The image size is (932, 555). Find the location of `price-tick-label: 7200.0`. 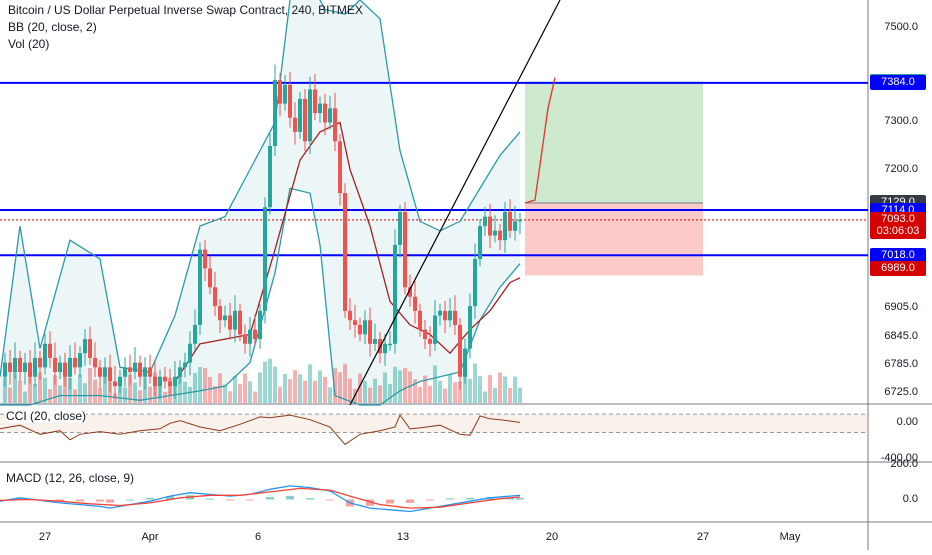

price-tick-label: 7200.0 is located at coordinates (901, 168).